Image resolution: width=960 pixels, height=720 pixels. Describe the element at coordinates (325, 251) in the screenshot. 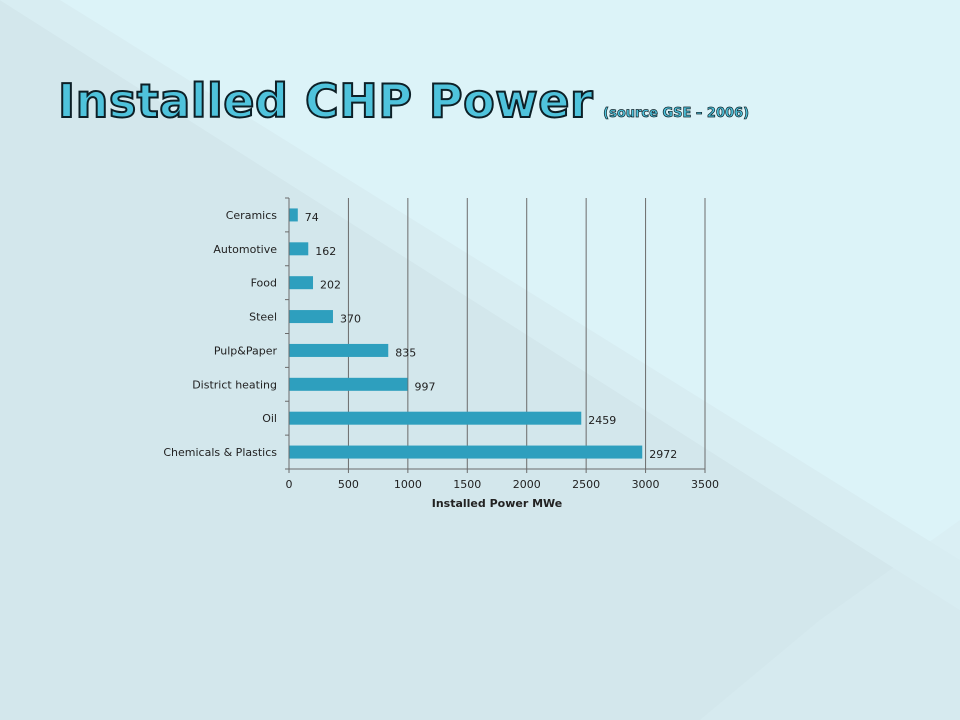

I see `value-label: 162` at that location.